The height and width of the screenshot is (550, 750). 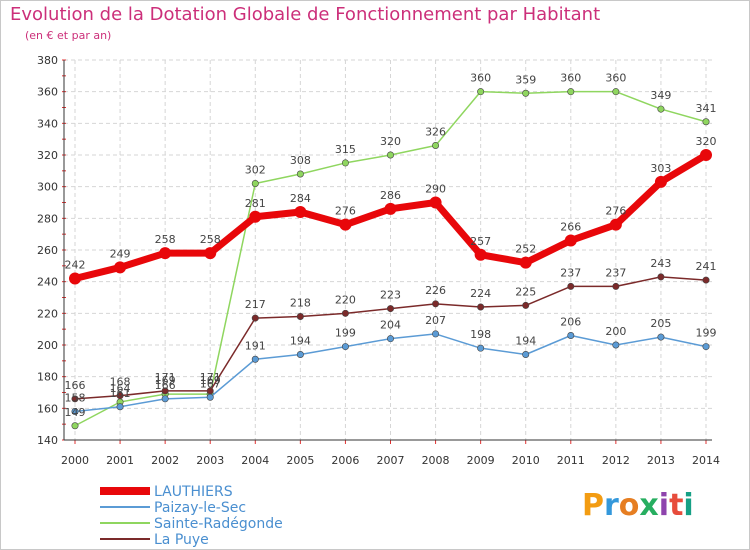 What do you see at coordinates (706, 108) in the screenshot?
I see `data-label: 341` at bounding box center [706, 108].